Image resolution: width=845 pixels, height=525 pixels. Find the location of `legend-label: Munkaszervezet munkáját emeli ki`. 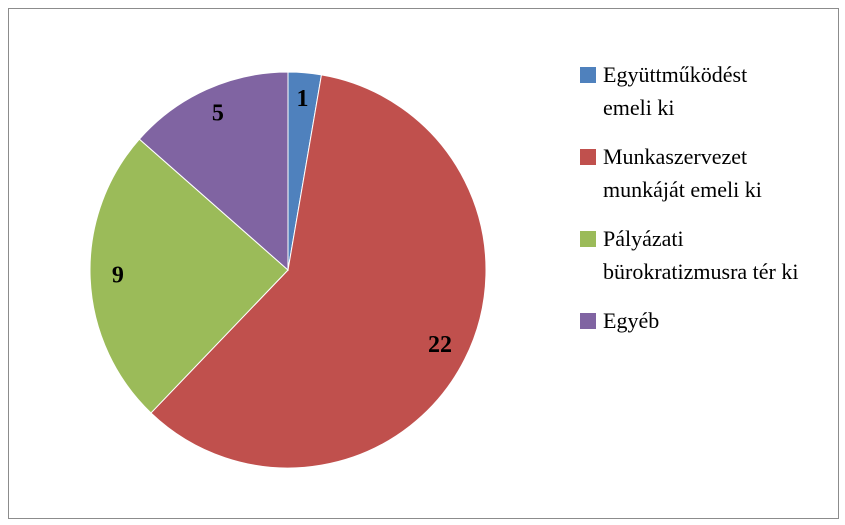

legend-label: Munkaszervezet munkáját emeli ki is located at coordinates (682, 173).